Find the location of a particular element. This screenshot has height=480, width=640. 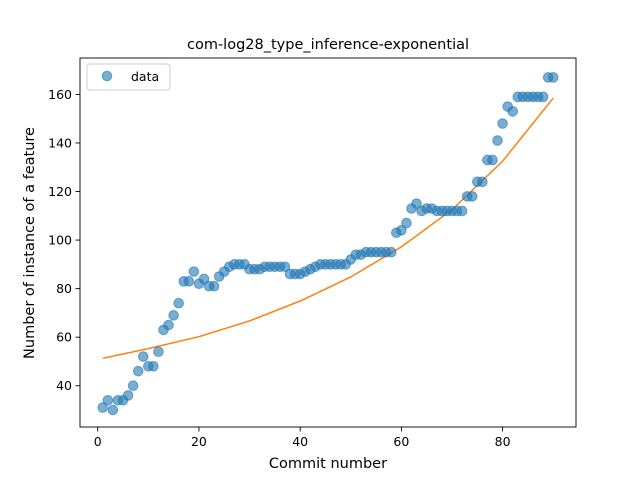

y-tick-label: 120 is located at coordinates (60, 191).